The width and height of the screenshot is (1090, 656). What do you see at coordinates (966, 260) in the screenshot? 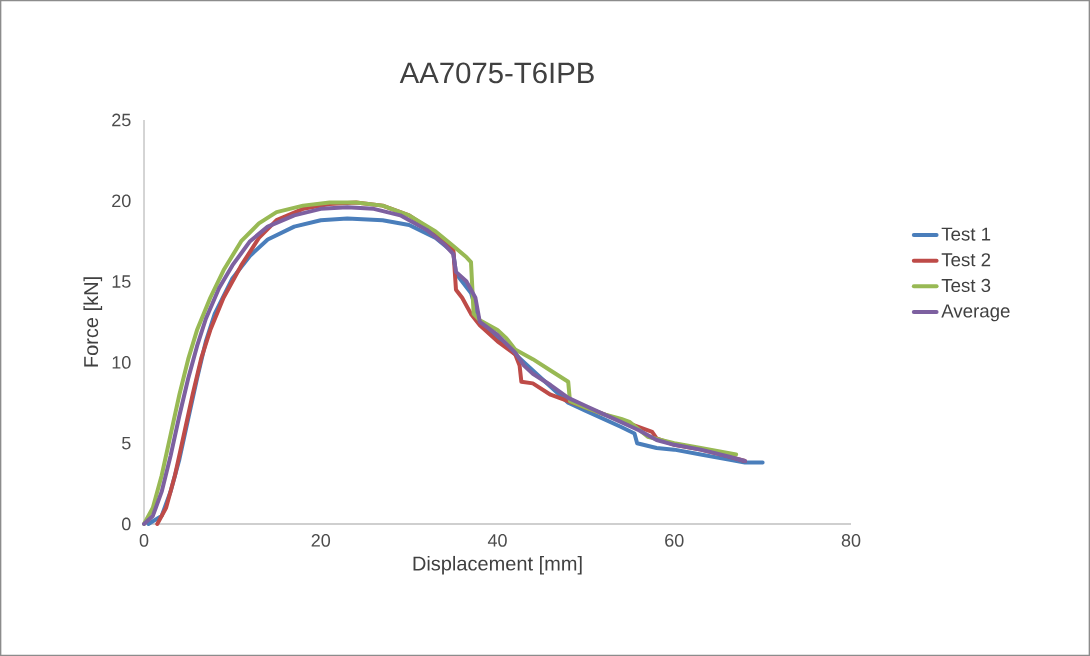
I see `legend-label: Test 2` at bounding box center [966, 260].